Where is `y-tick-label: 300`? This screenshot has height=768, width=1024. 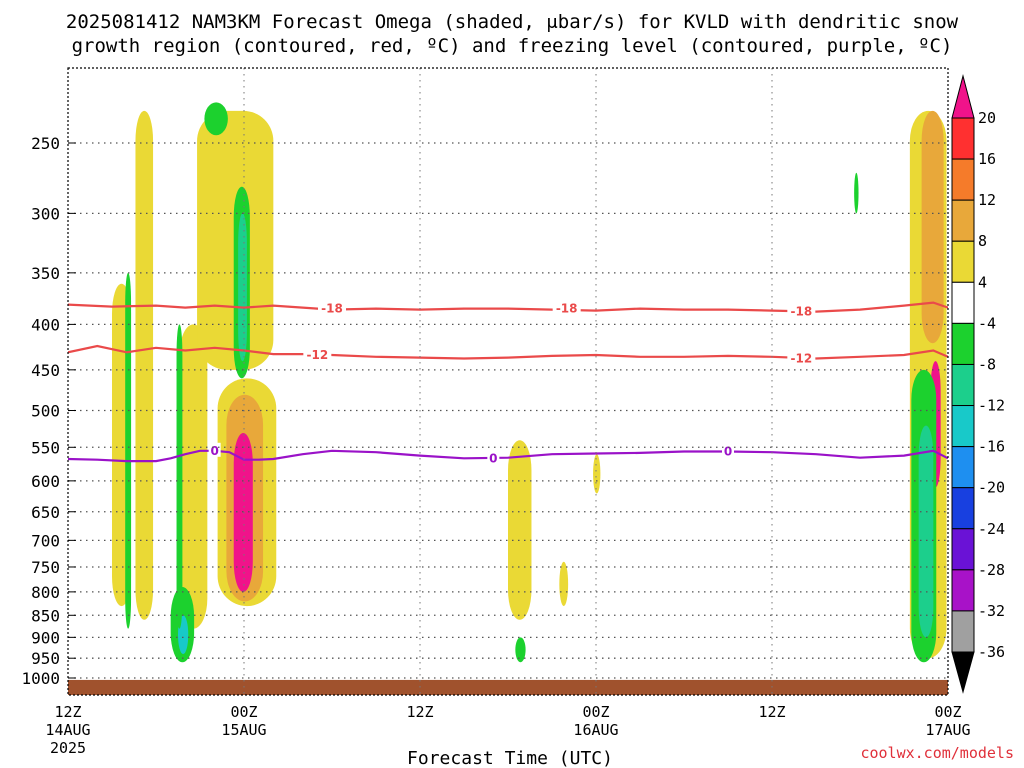 y-tick-label: 300 is located at coordinates (45, 213).